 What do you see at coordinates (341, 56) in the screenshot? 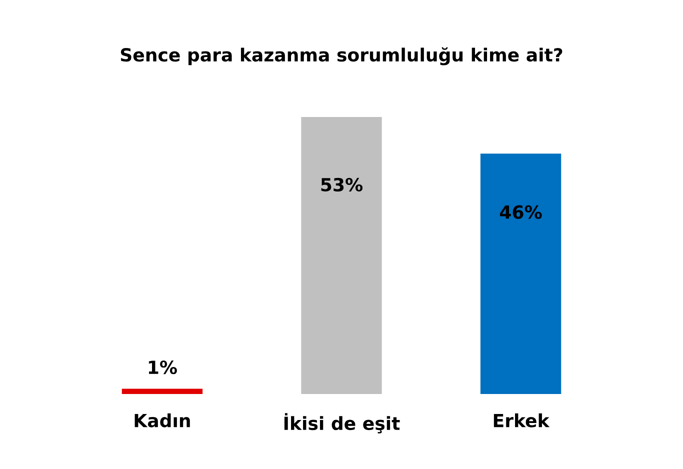
I see `chart-title: Sence para kazanma sorumluluğu kime ait?` at bounding box center [341, 56].